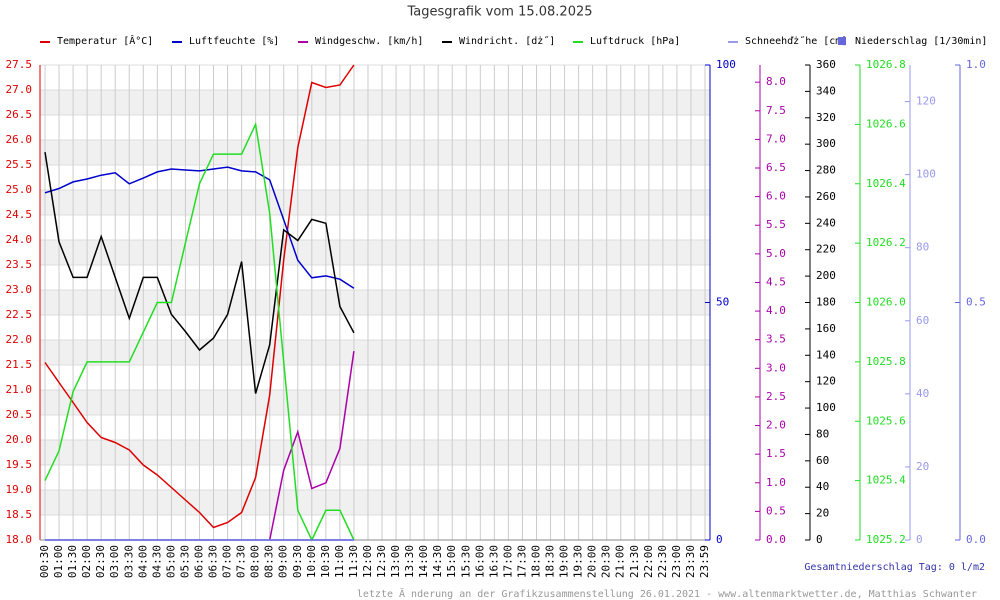  I want to click on x-tick-label: 22:00, so click(648, 561).